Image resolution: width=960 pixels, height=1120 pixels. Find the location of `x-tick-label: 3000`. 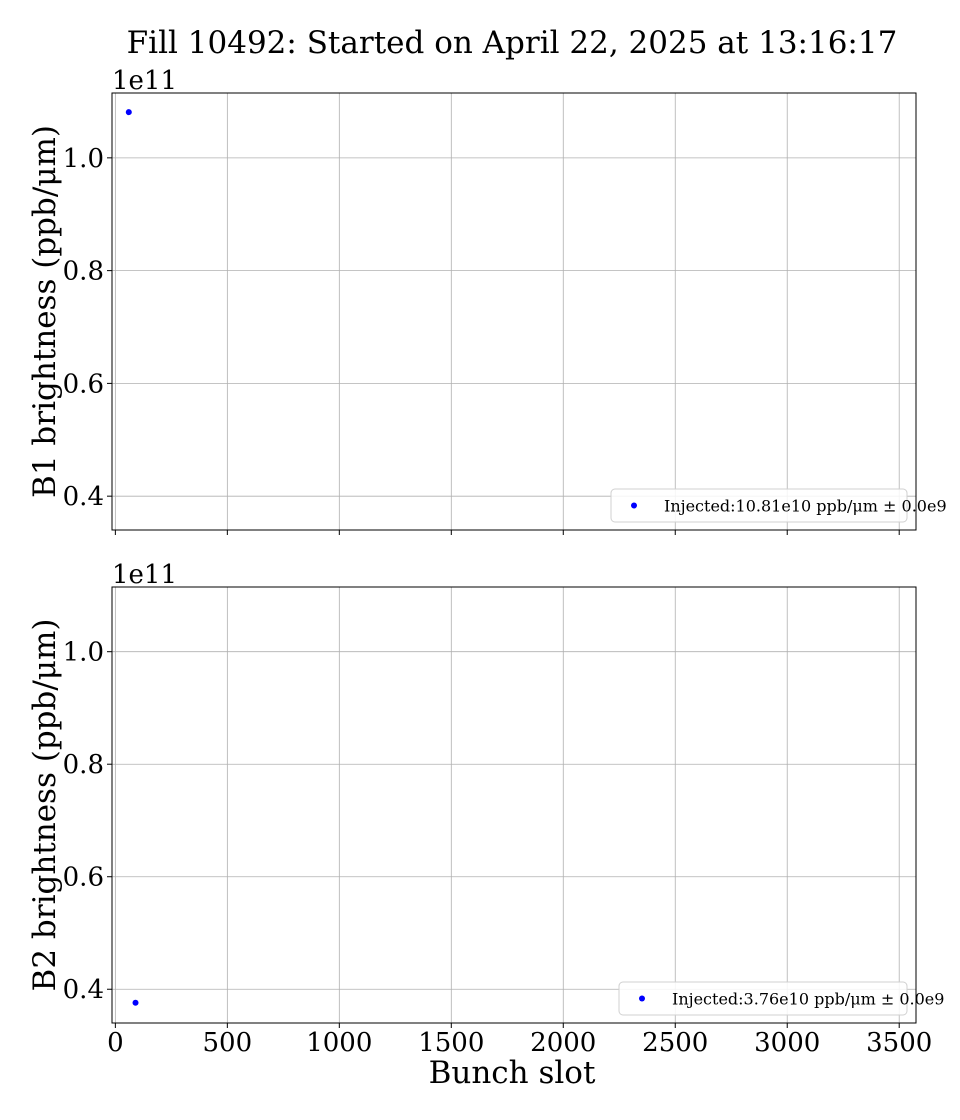

x-tick-label: 3000 is located at coordinates (787, 1043).